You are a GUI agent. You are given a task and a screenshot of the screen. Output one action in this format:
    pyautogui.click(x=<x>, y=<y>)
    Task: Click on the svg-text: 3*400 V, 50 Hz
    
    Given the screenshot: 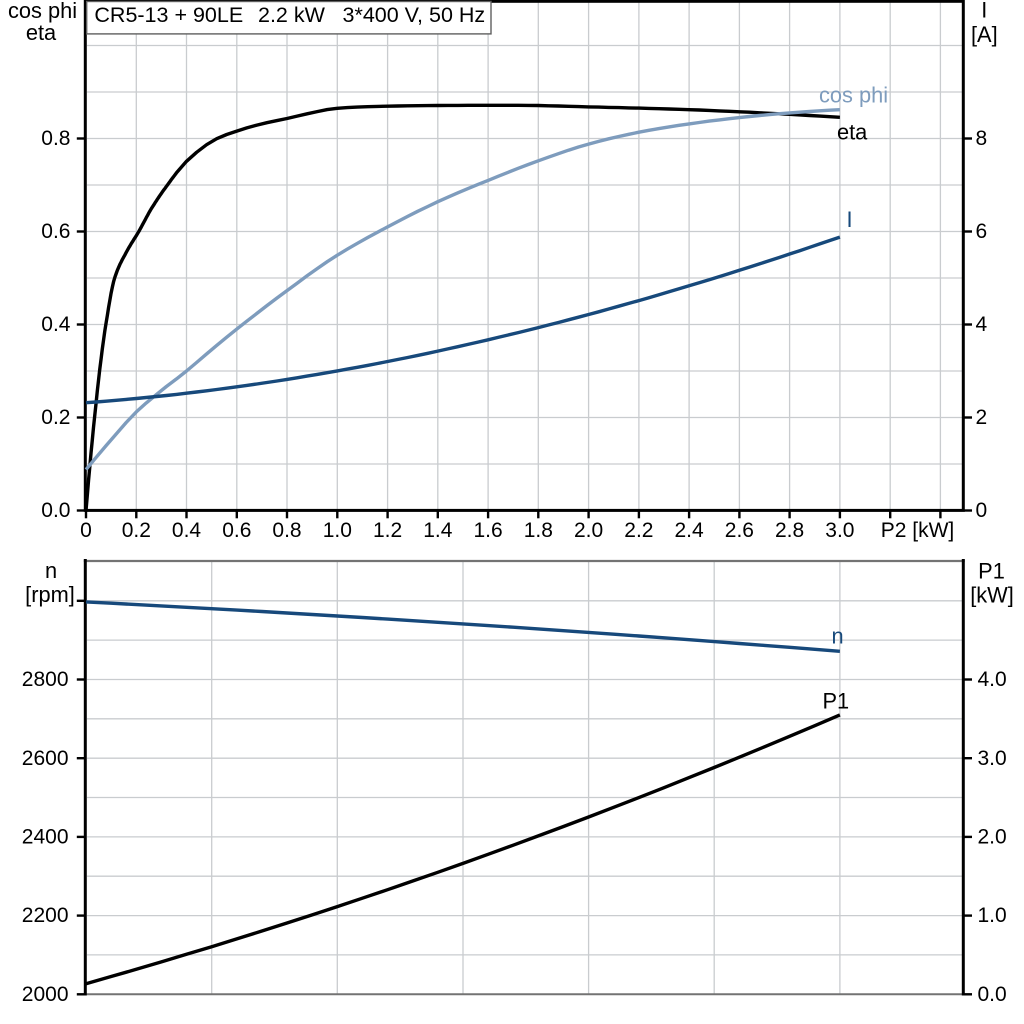 What is the action you would take?
    pyautogui.click(x=414, y=15)
    